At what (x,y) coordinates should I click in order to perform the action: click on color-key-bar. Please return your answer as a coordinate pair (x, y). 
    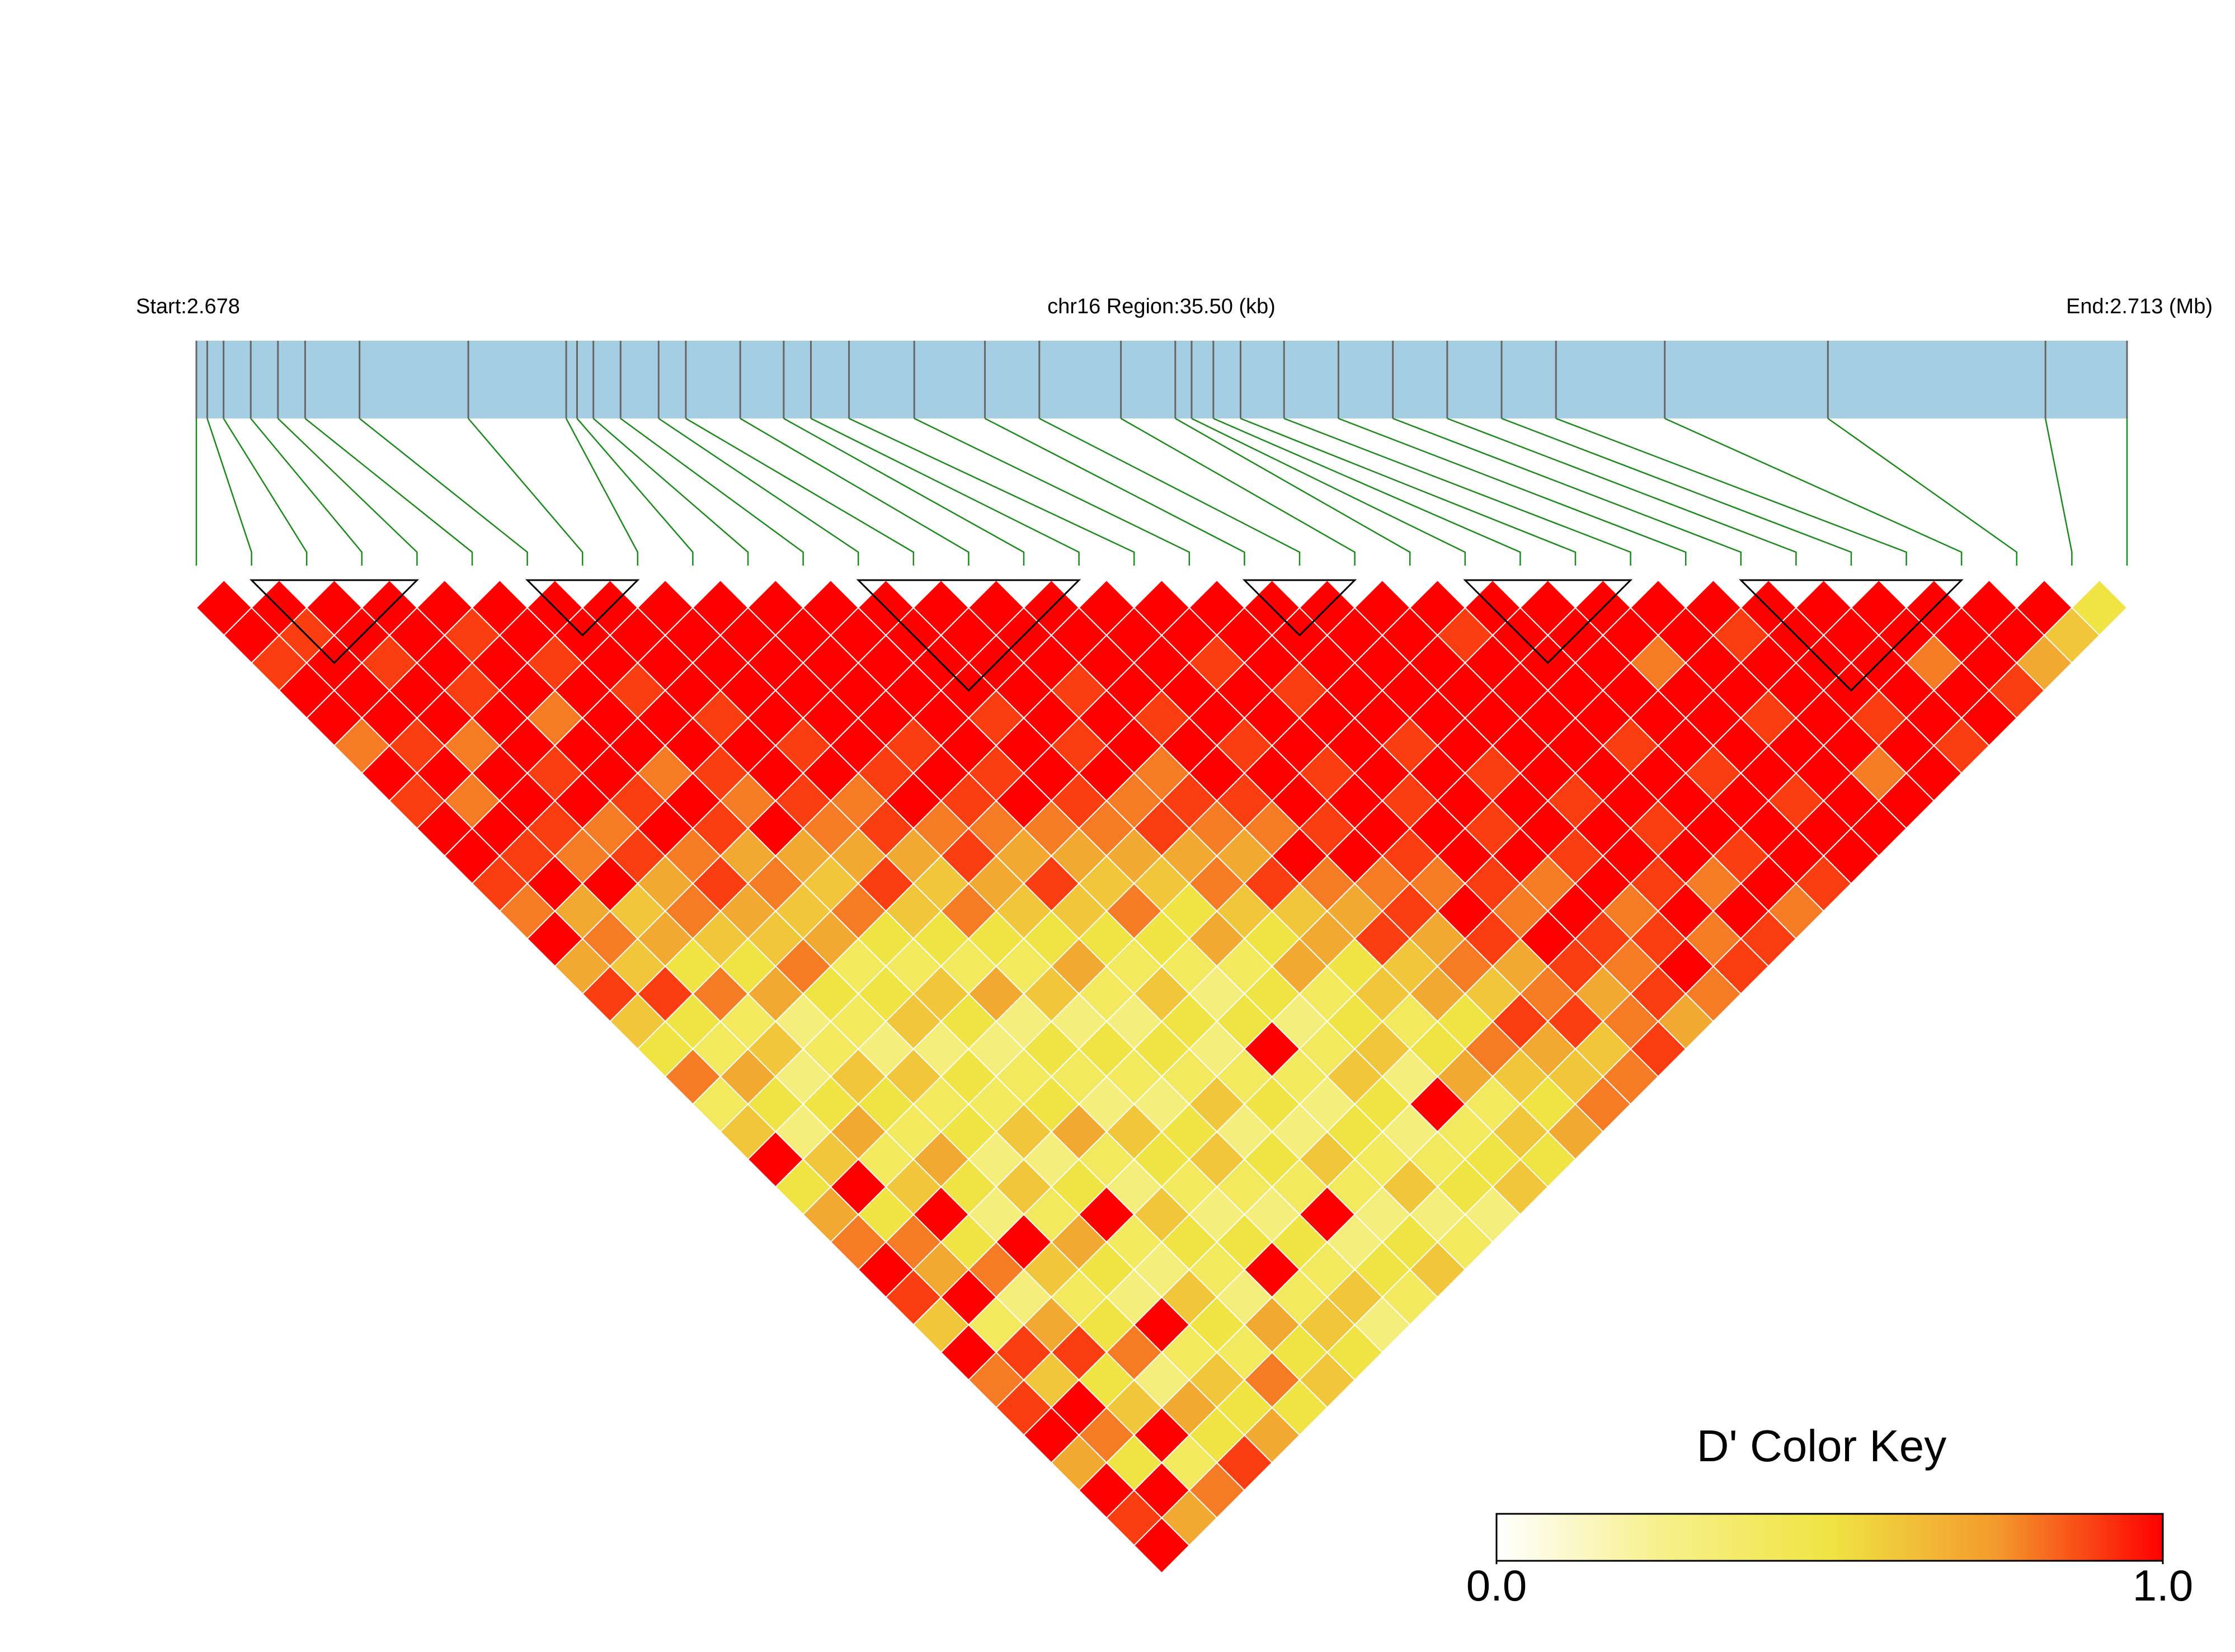
    Looking at the image, I should click on (1829, 1537).